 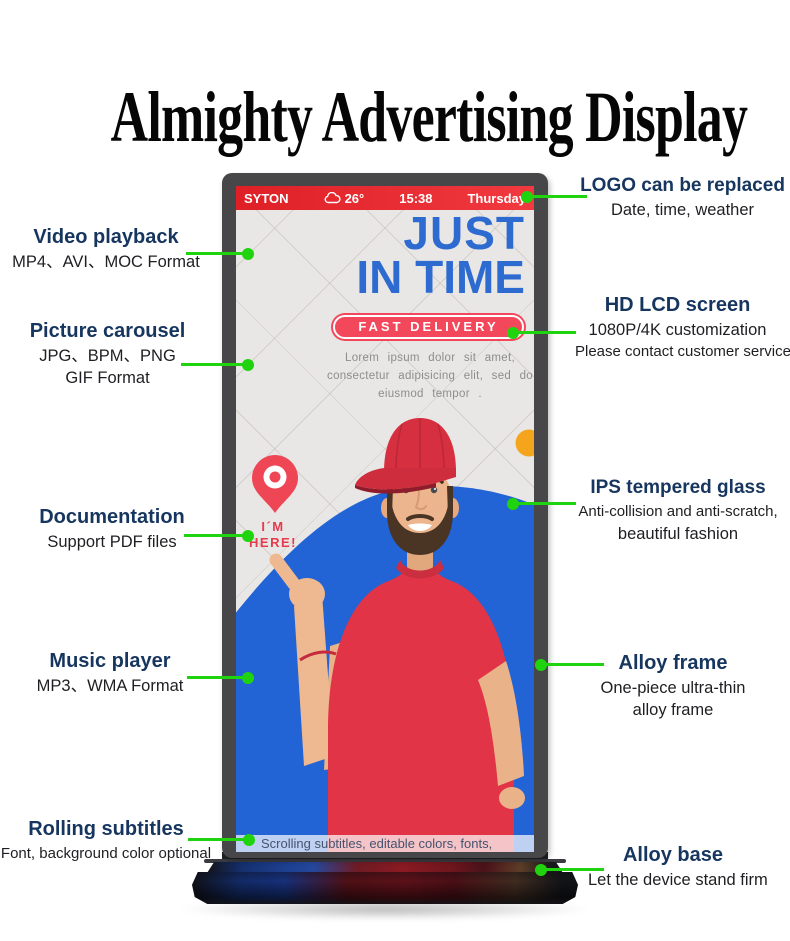 What do you see at coordinates (673, 855) in the screenshot?
I see `callout-title: Alloy base` at bounding box center [673, 855].